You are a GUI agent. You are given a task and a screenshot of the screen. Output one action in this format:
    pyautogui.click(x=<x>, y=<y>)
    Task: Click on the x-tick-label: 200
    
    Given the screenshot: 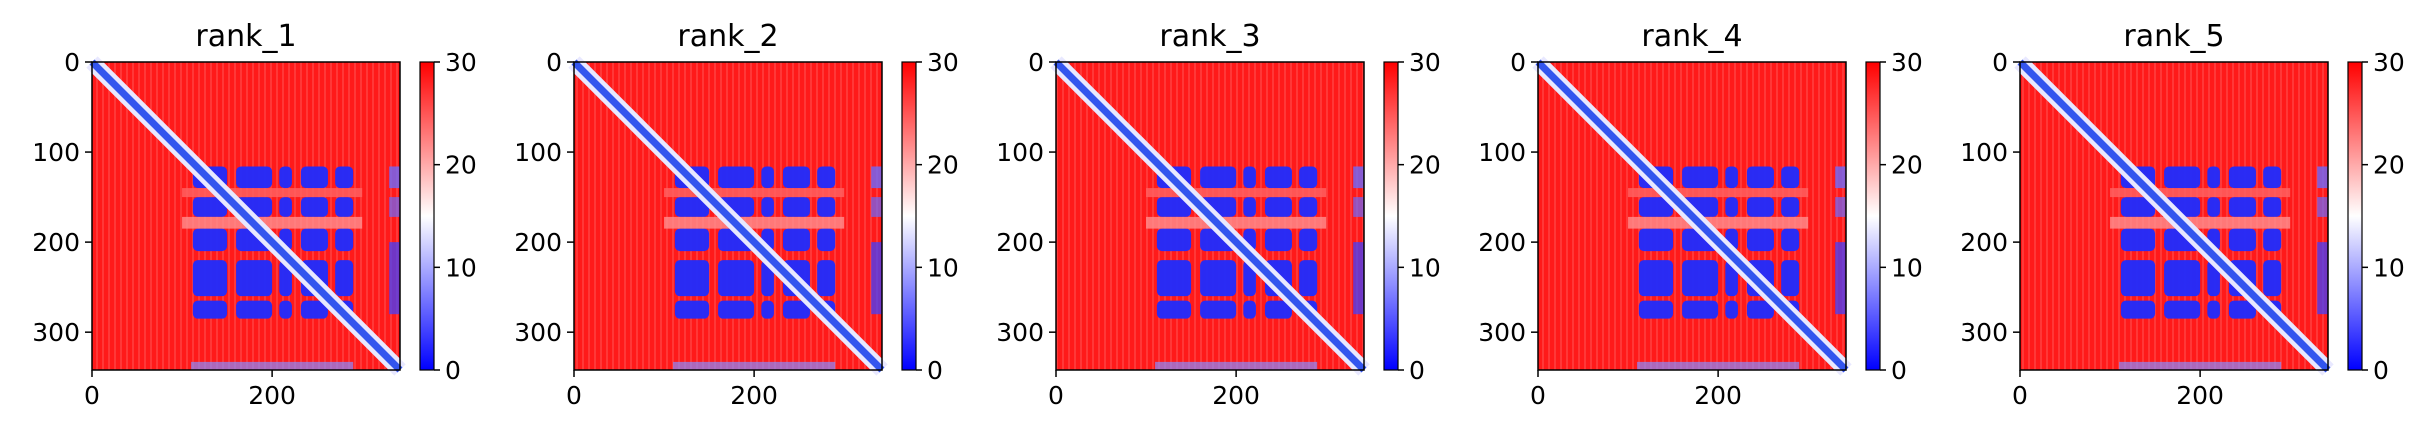 What is the action you would take?
    pyautogui.click(x=754, y=395)
    